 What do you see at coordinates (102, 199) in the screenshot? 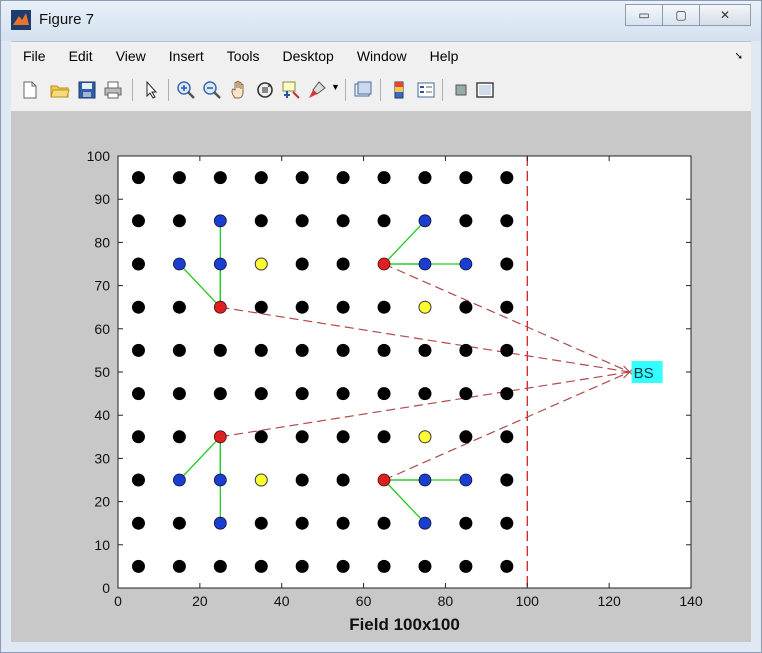
I see `y-tick-label: 90` at bounding box center [102, 199].